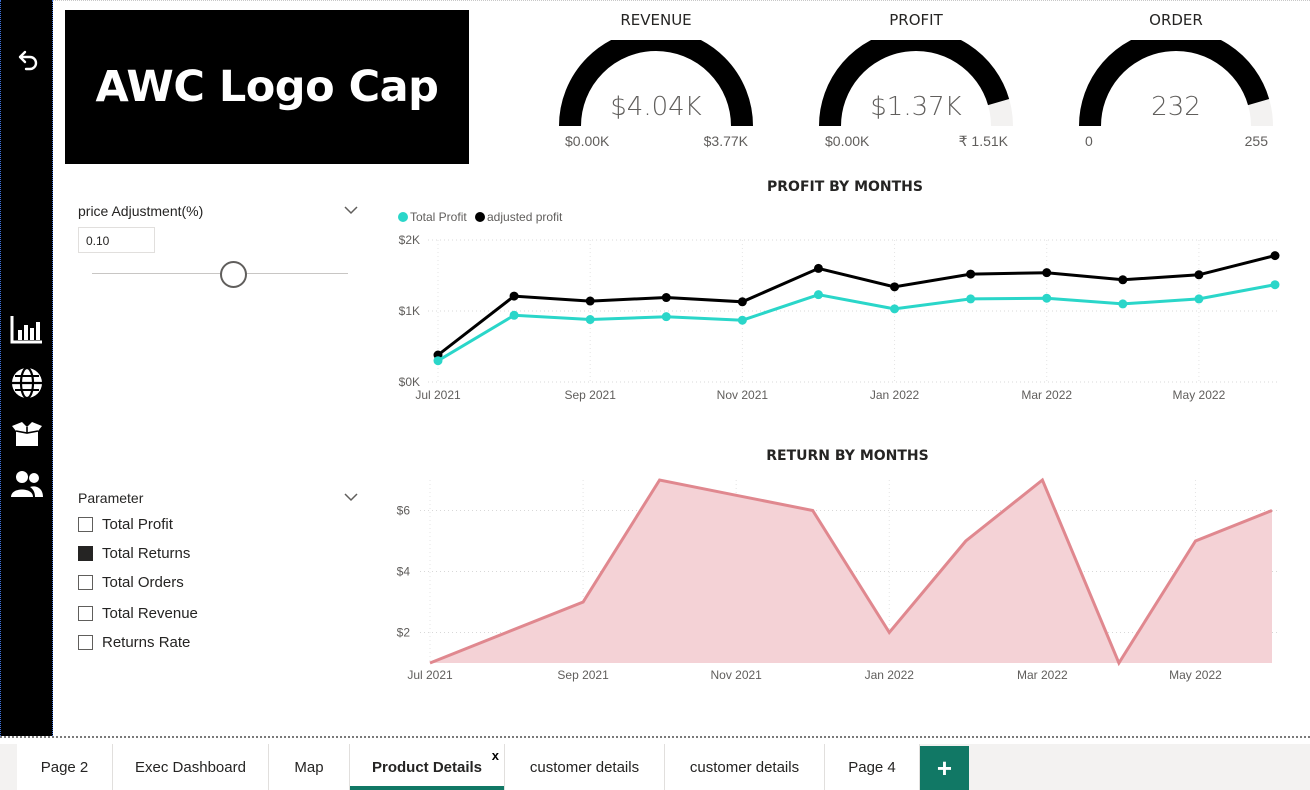  I want to click on tab-customer-details: customer details, so click(585, 767).